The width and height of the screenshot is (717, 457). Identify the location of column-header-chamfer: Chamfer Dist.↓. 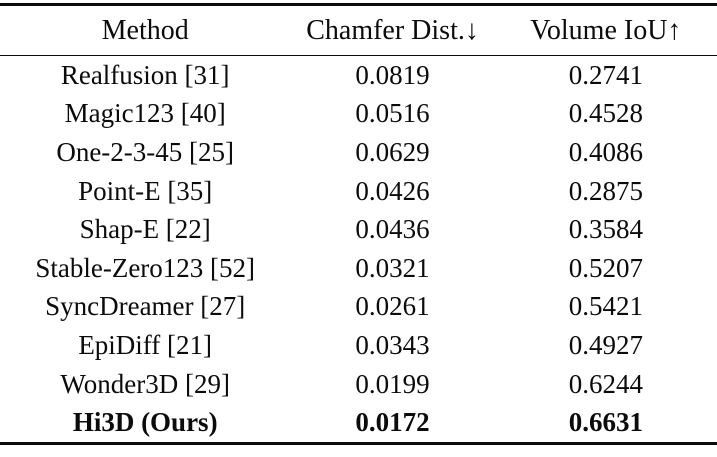
(392, 30).